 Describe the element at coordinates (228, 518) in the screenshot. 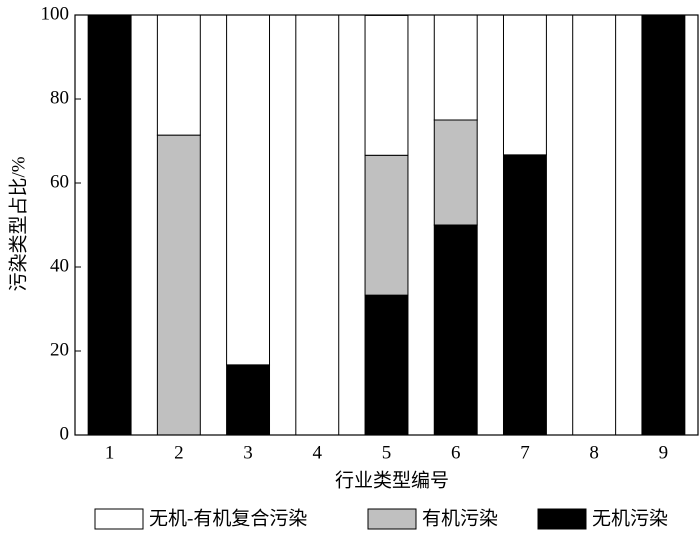

I see `legend-label: 无机-有机复合污染` at that location.